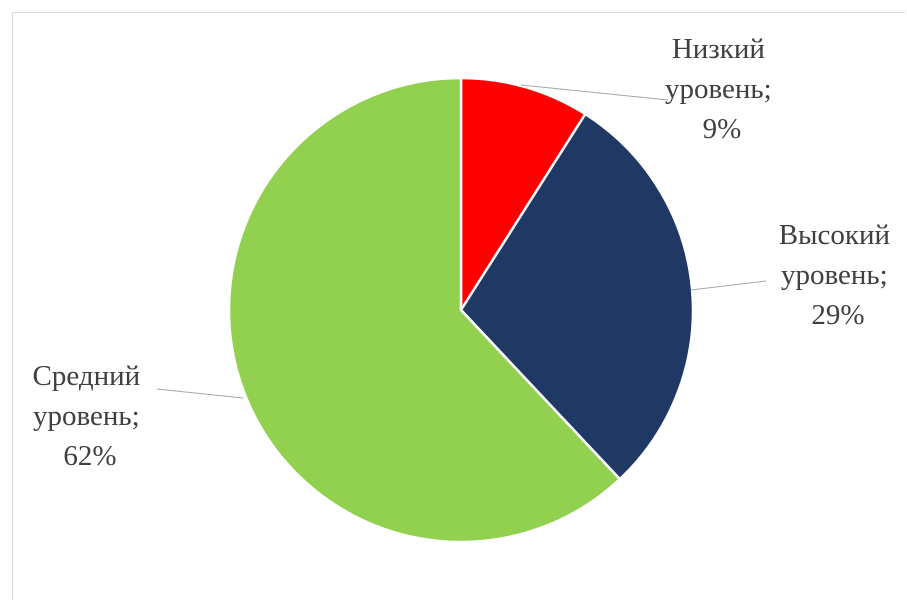 The width and height of the screenshot is (907, 602). I want to click on data-label-high: Высокий уровень; 29%, so click(838, 275).